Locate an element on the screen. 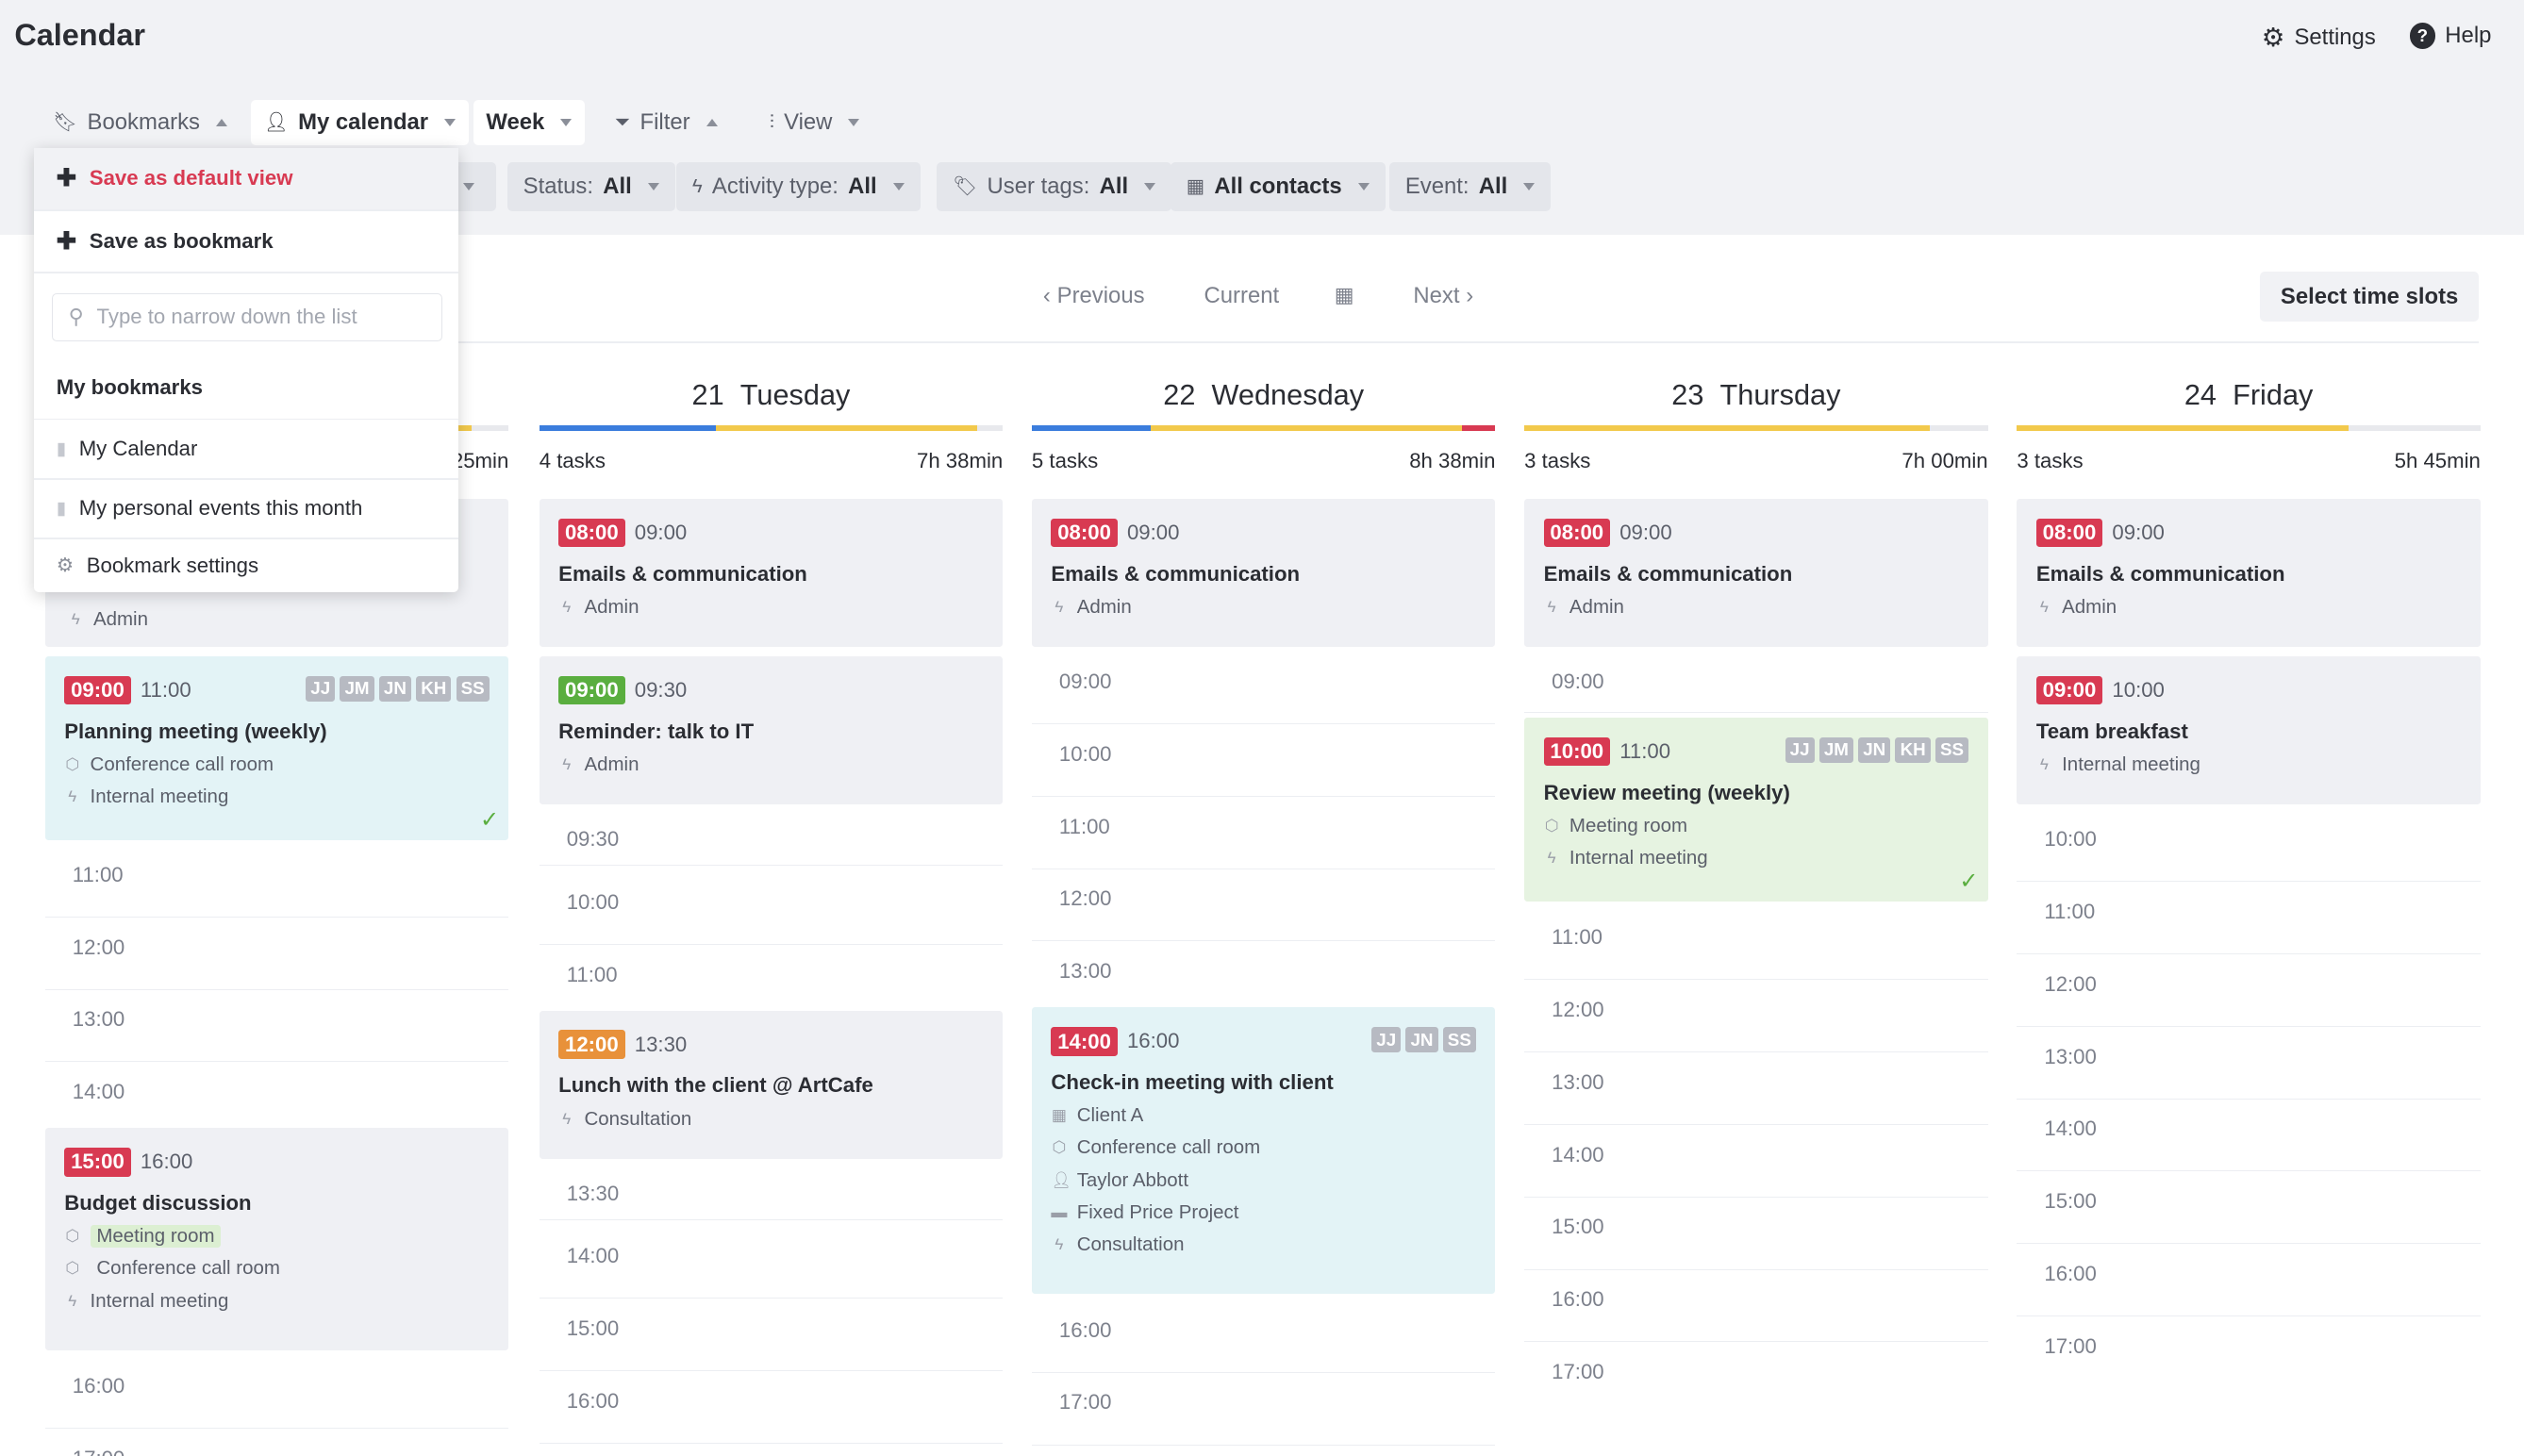 This screenshot has height=1456, width=2524. day-header: 24 Friday is located at coordinates (2249, 395).